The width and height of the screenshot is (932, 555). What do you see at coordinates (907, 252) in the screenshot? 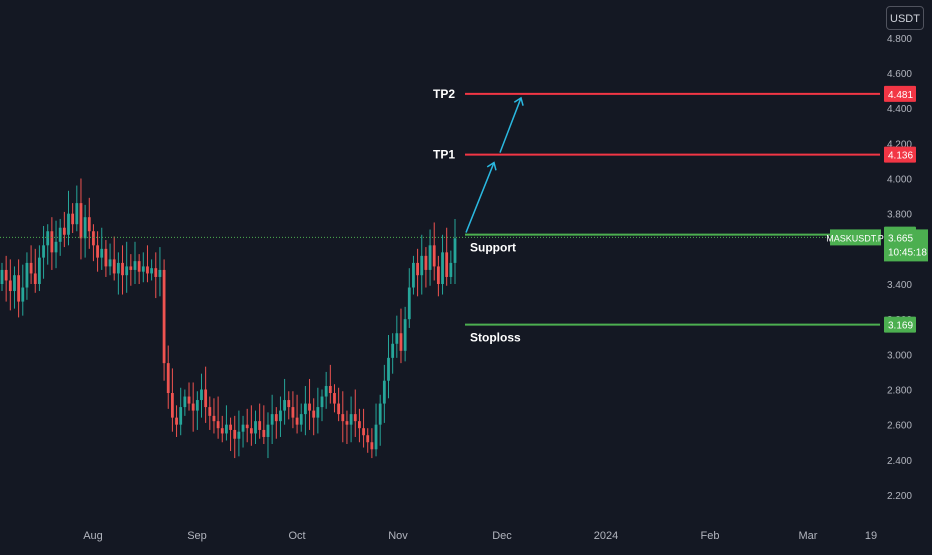
I see `countdown-text: 10:45:18` at bounding box center [907, 252].